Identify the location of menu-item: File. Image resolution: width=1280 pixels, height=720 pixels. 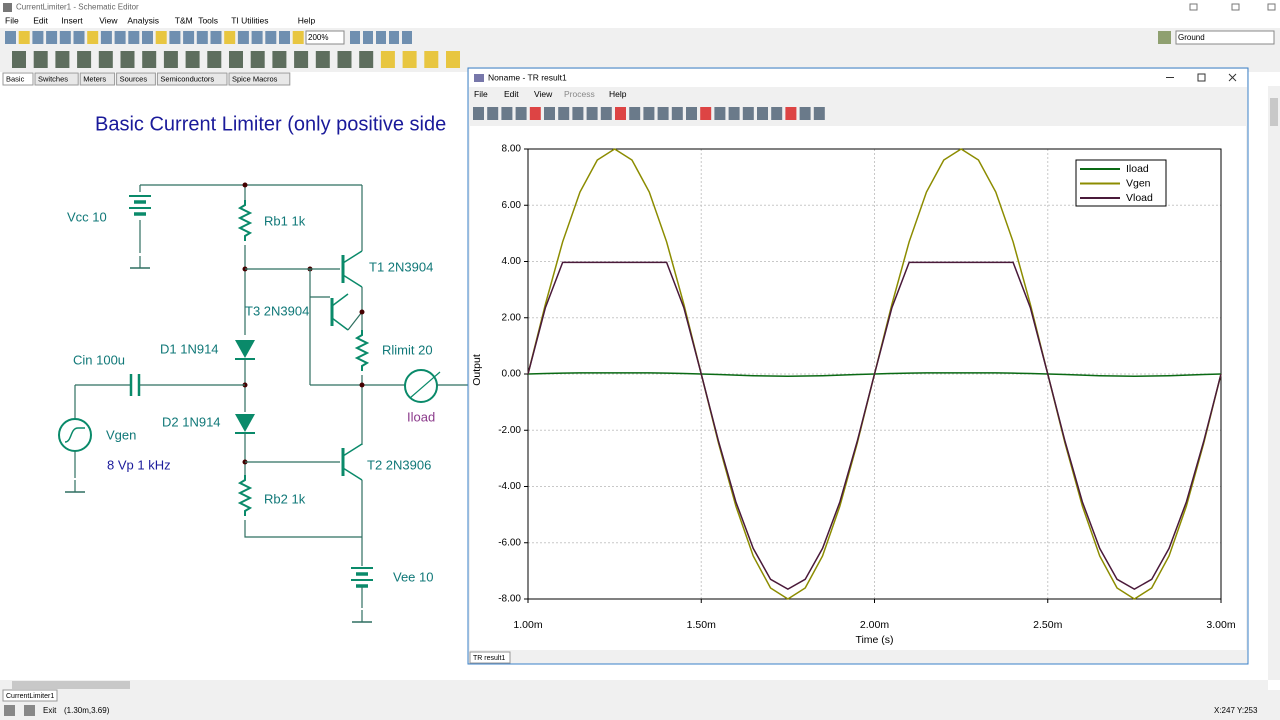
(12, 20).